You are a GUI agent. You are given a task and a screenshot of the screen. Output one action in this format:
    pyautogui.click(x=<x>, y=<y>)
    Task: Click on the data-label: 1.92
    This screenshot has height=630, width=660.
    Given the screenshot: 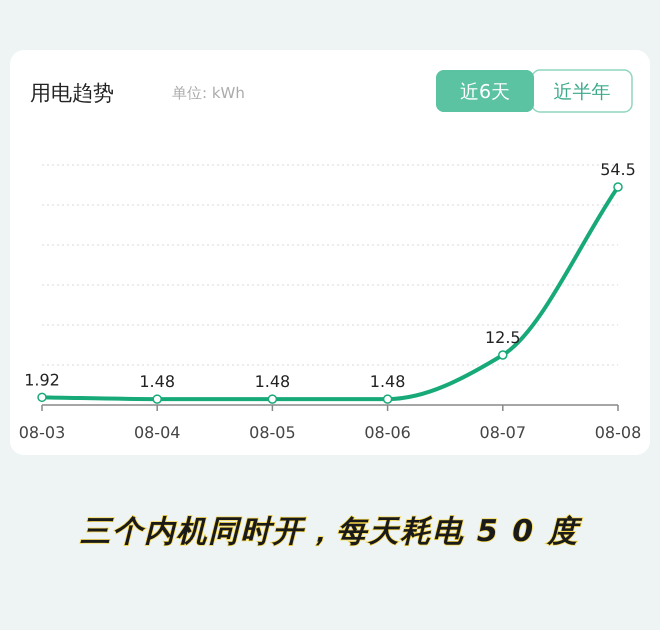 What is the action you would take?
    pyautogui.click(x=42, y=380)
    